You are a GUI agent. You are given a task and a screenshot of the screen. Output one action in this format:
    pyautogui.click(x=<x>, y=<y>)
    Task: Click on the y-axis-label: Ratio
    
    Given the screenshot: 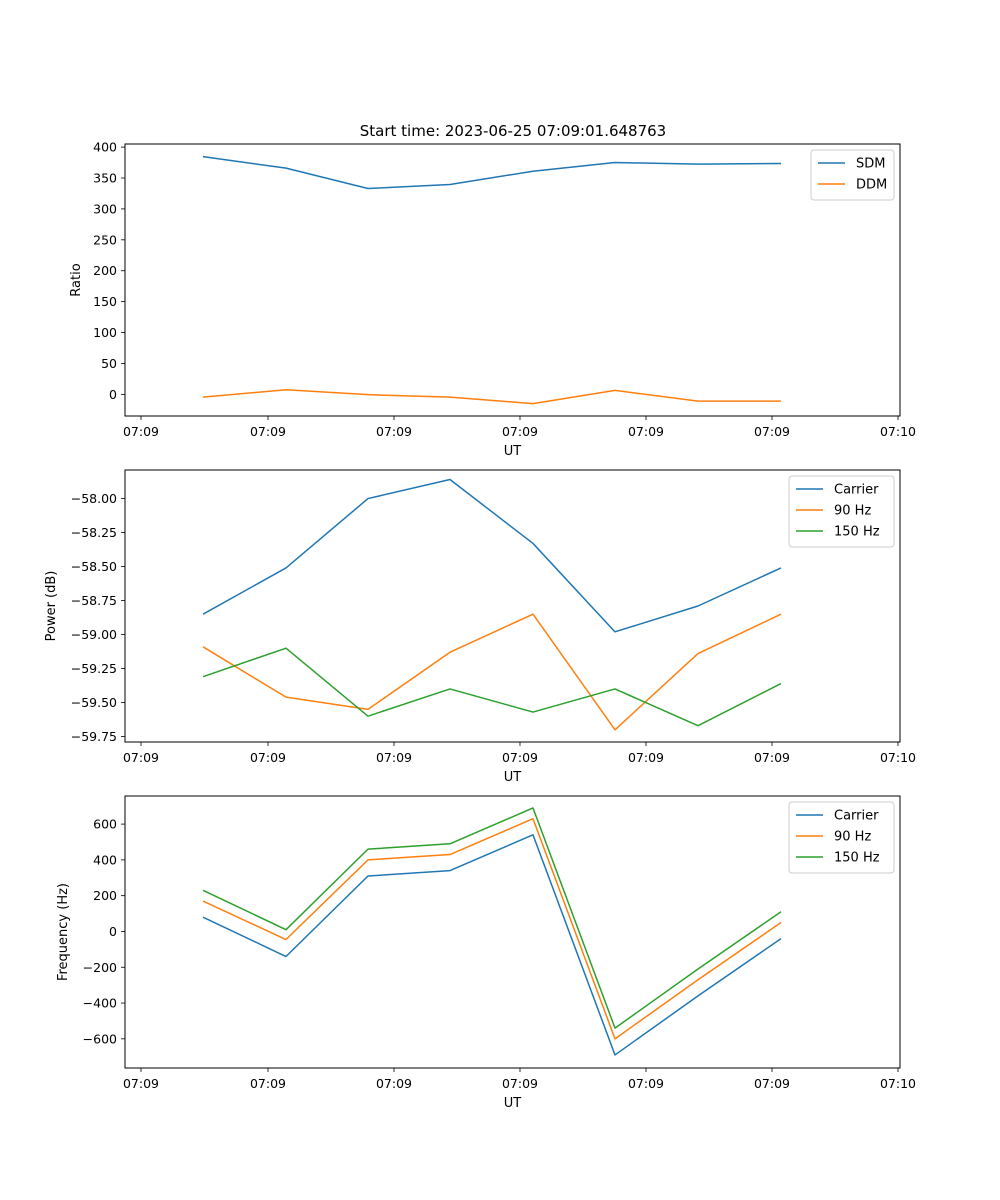 What is the action you would take?
    pyautogui.click(x=76, y=279)
    